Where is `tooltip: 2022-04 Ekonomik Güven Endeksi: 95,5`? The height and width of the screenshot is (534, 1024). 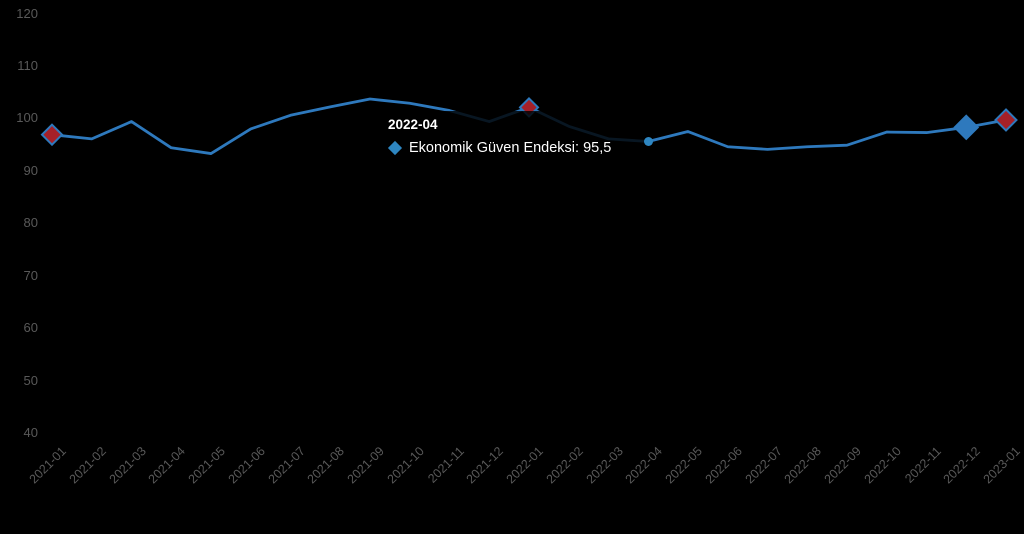 tooltip: 2022-04 Ekonomik Güven Endeksi: 95,5 is located at coordinates (512, 140).